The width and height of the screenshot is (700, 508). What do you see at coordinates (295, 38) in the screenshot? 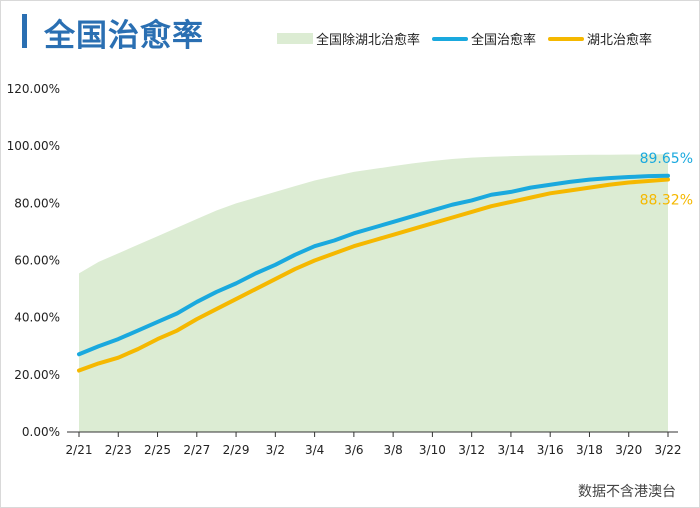
I see `legend-swatch-area` at bounding box center [295, 38].